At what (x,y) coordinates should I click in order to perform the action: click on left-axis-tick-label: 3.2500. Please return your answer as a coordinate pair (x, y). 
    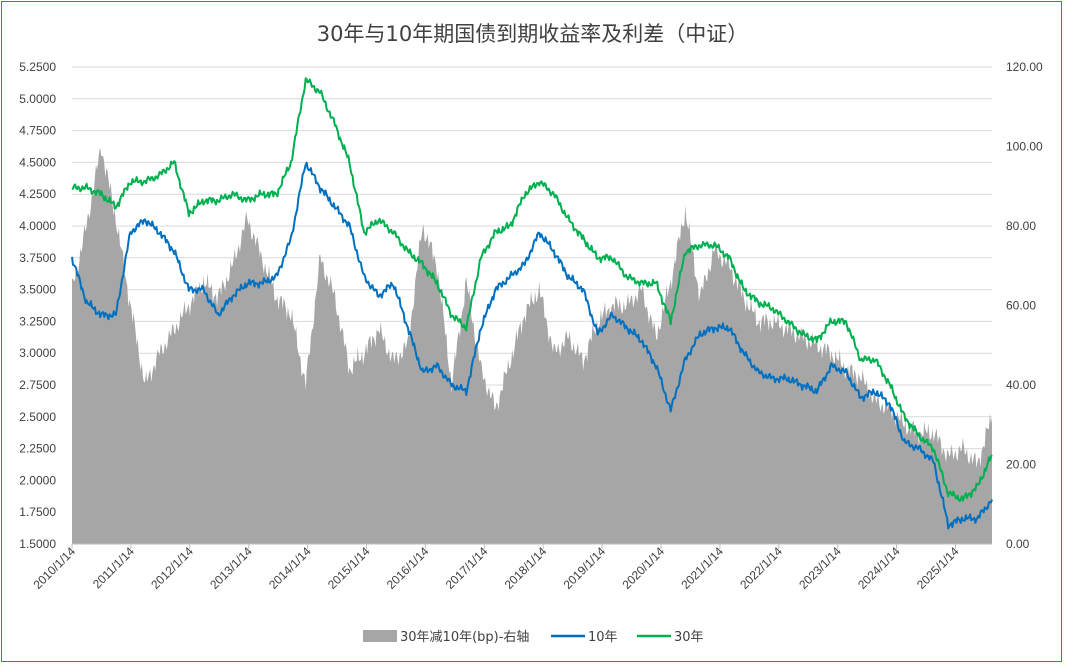
    Looking at the image, I should click on (37, 321).